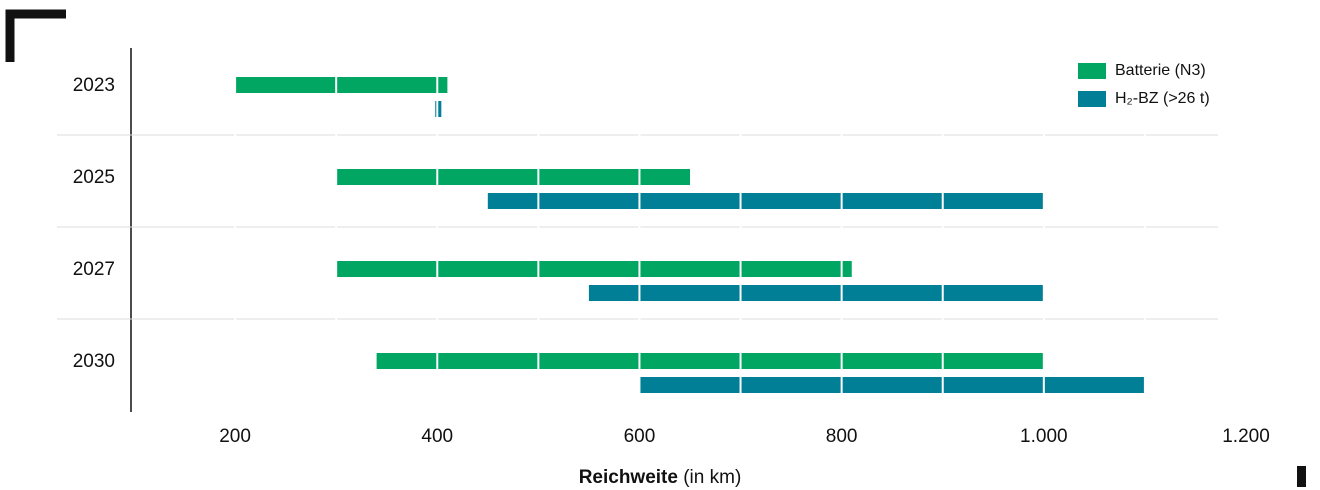 The width and height of the screenshot is (1320, 490). What do you see at coordinates (94, 269) in the screenshot?
I see `y-tick-label: 2027` at bounding box center [94, 269].